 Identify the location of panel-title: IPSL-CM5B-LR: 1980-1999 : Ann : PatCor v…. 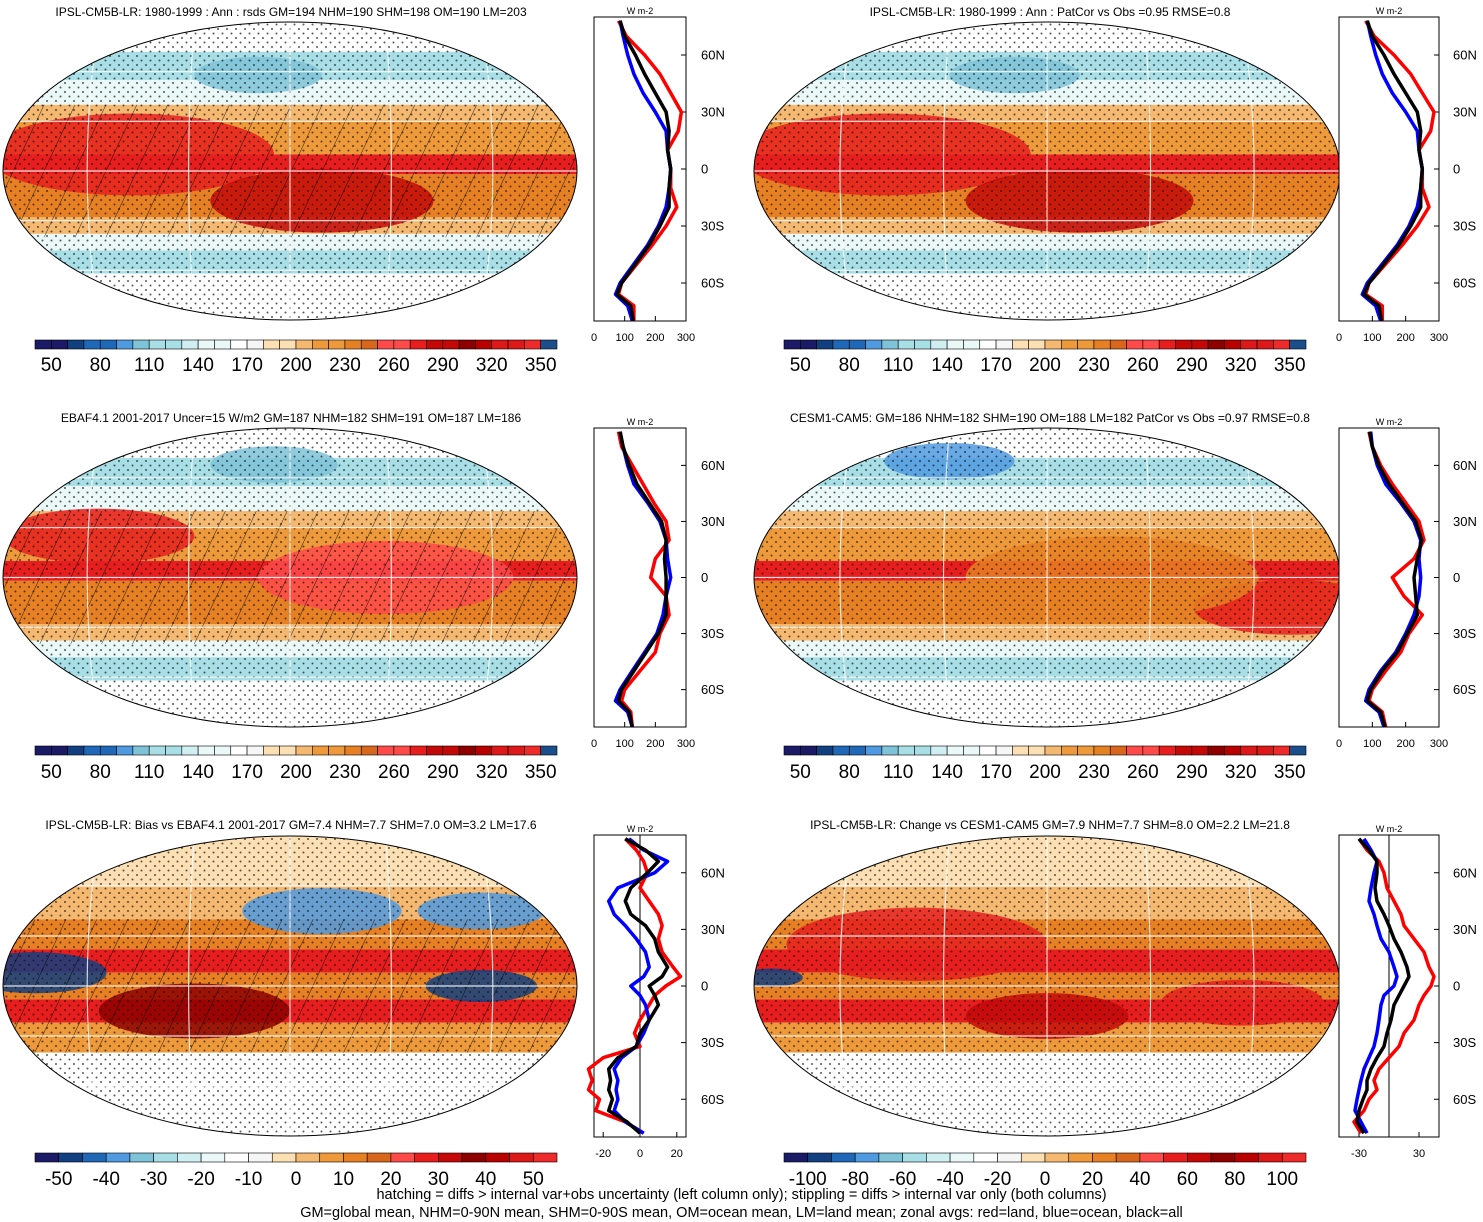
(1050, 12).